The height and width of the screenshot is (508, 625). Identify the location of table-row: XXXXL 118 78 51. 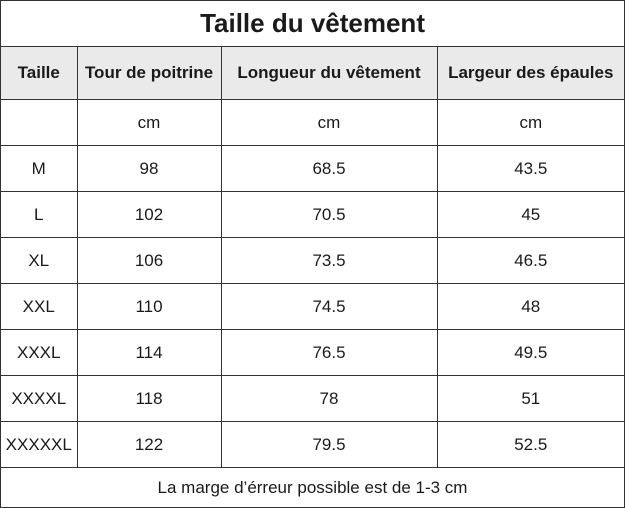
(313, 398).